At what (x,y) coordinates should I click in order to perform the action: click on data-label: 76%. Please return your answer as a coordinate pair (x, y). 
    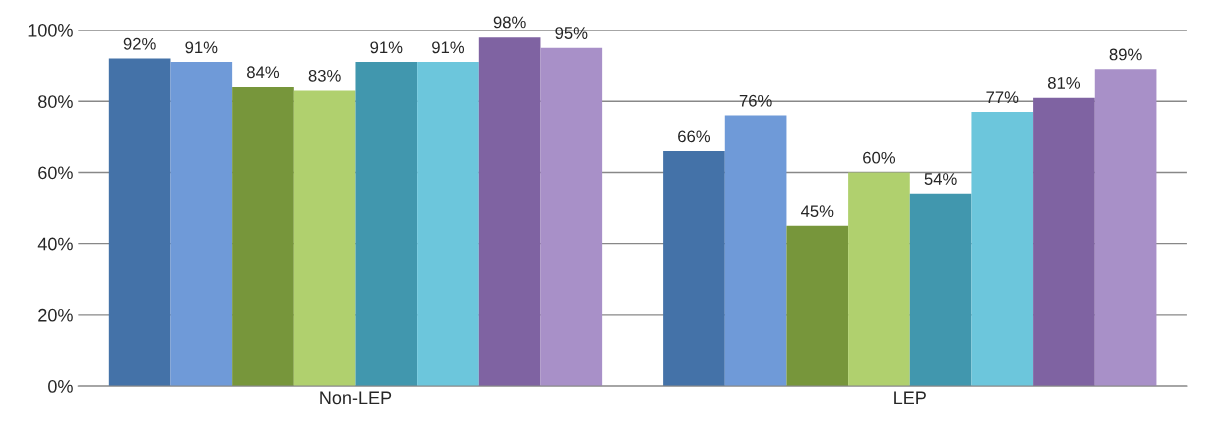
    Looking at the image, I should click on (755, 100).